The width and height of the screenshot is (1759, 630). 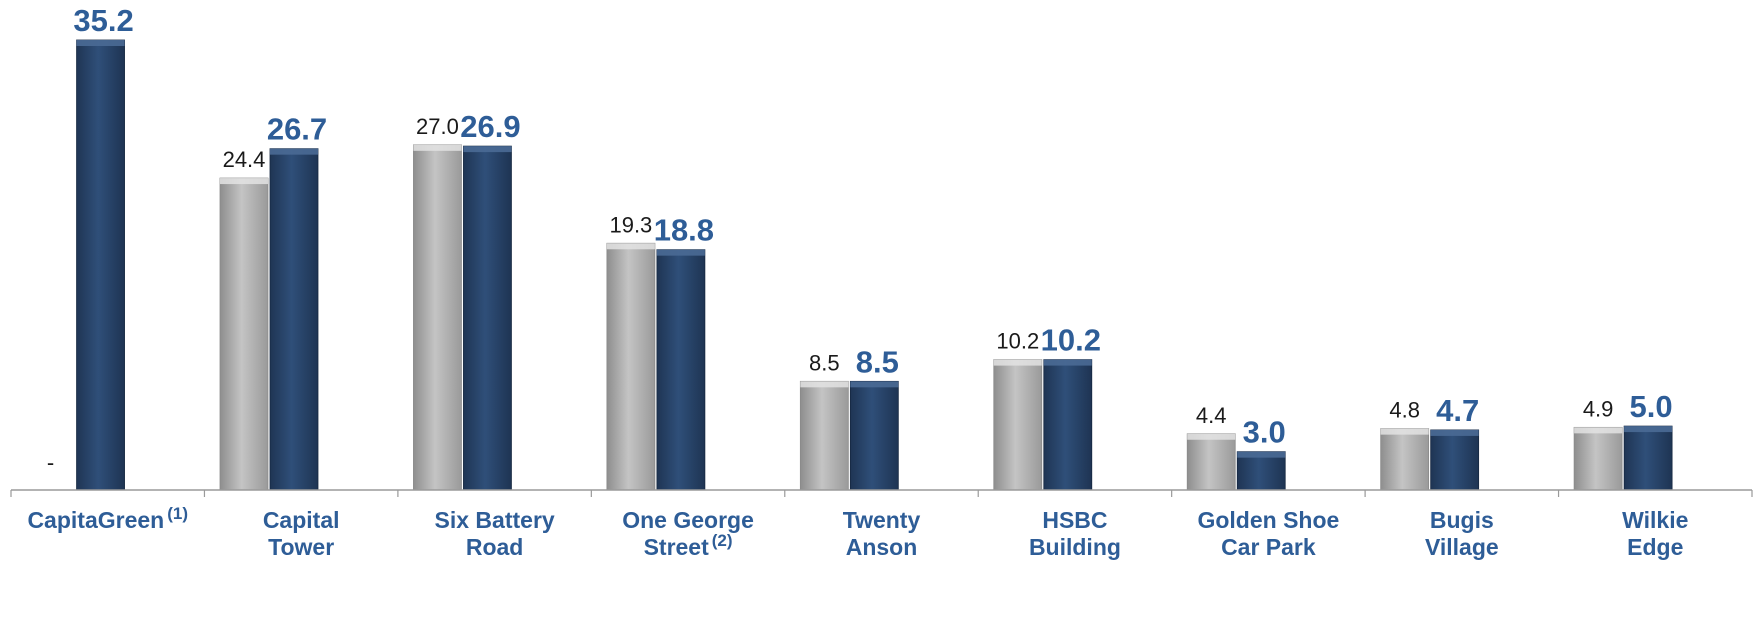 I want to click on category-label-3-line-1: Street (2), so click(x=688, y=545).